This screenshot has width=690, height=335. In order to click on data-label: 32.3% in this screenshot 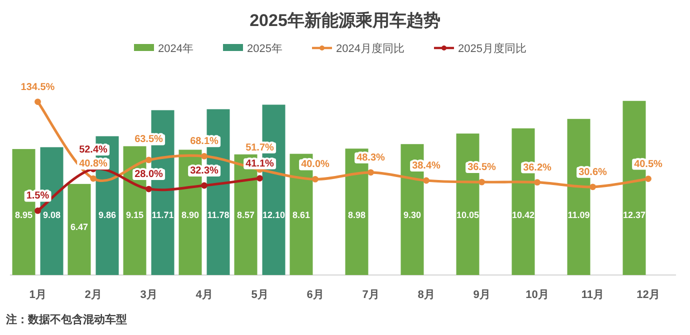, I will do `click(204, 171)`.